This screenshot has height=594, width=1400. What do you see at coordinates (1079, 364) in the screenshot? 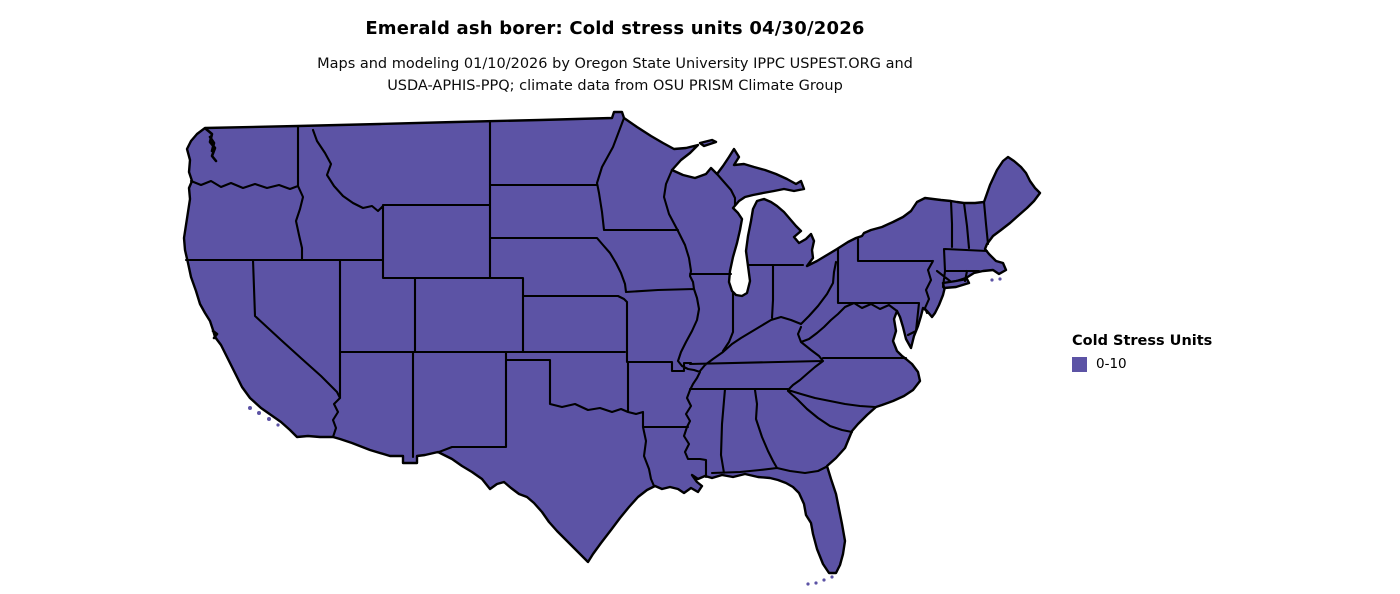
I see `legend-swatch` at bounding box center [1079, 364].